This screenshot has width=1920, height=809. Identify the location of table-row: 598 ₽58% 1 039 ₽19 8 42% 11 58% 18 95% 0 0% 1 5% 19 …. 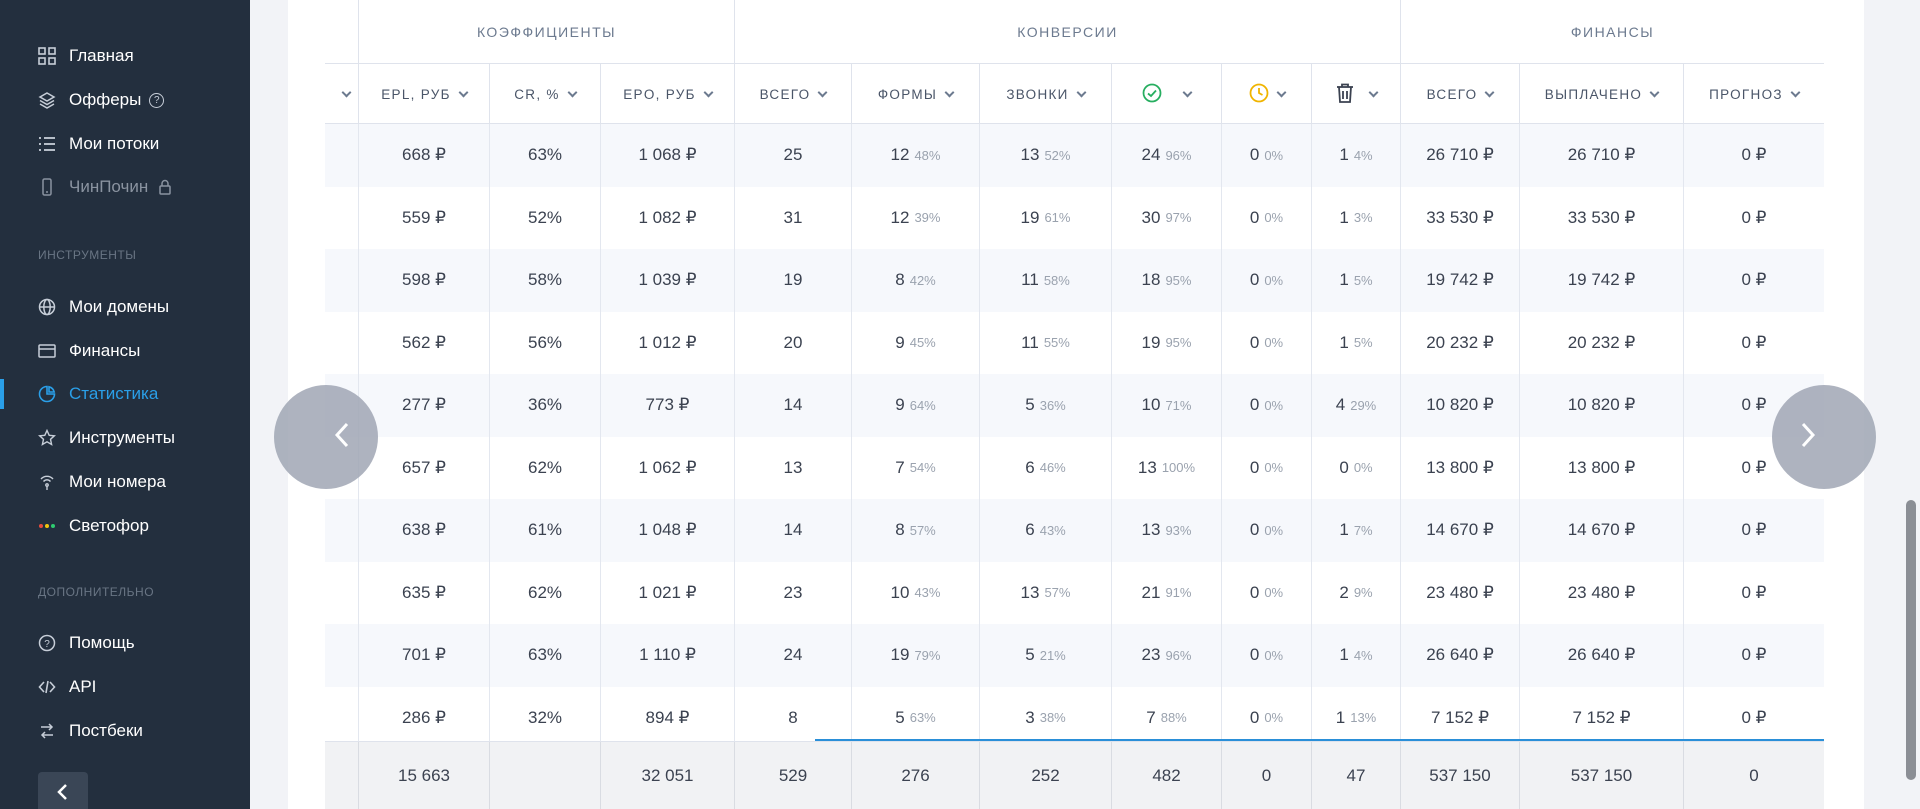
(1074, 280).